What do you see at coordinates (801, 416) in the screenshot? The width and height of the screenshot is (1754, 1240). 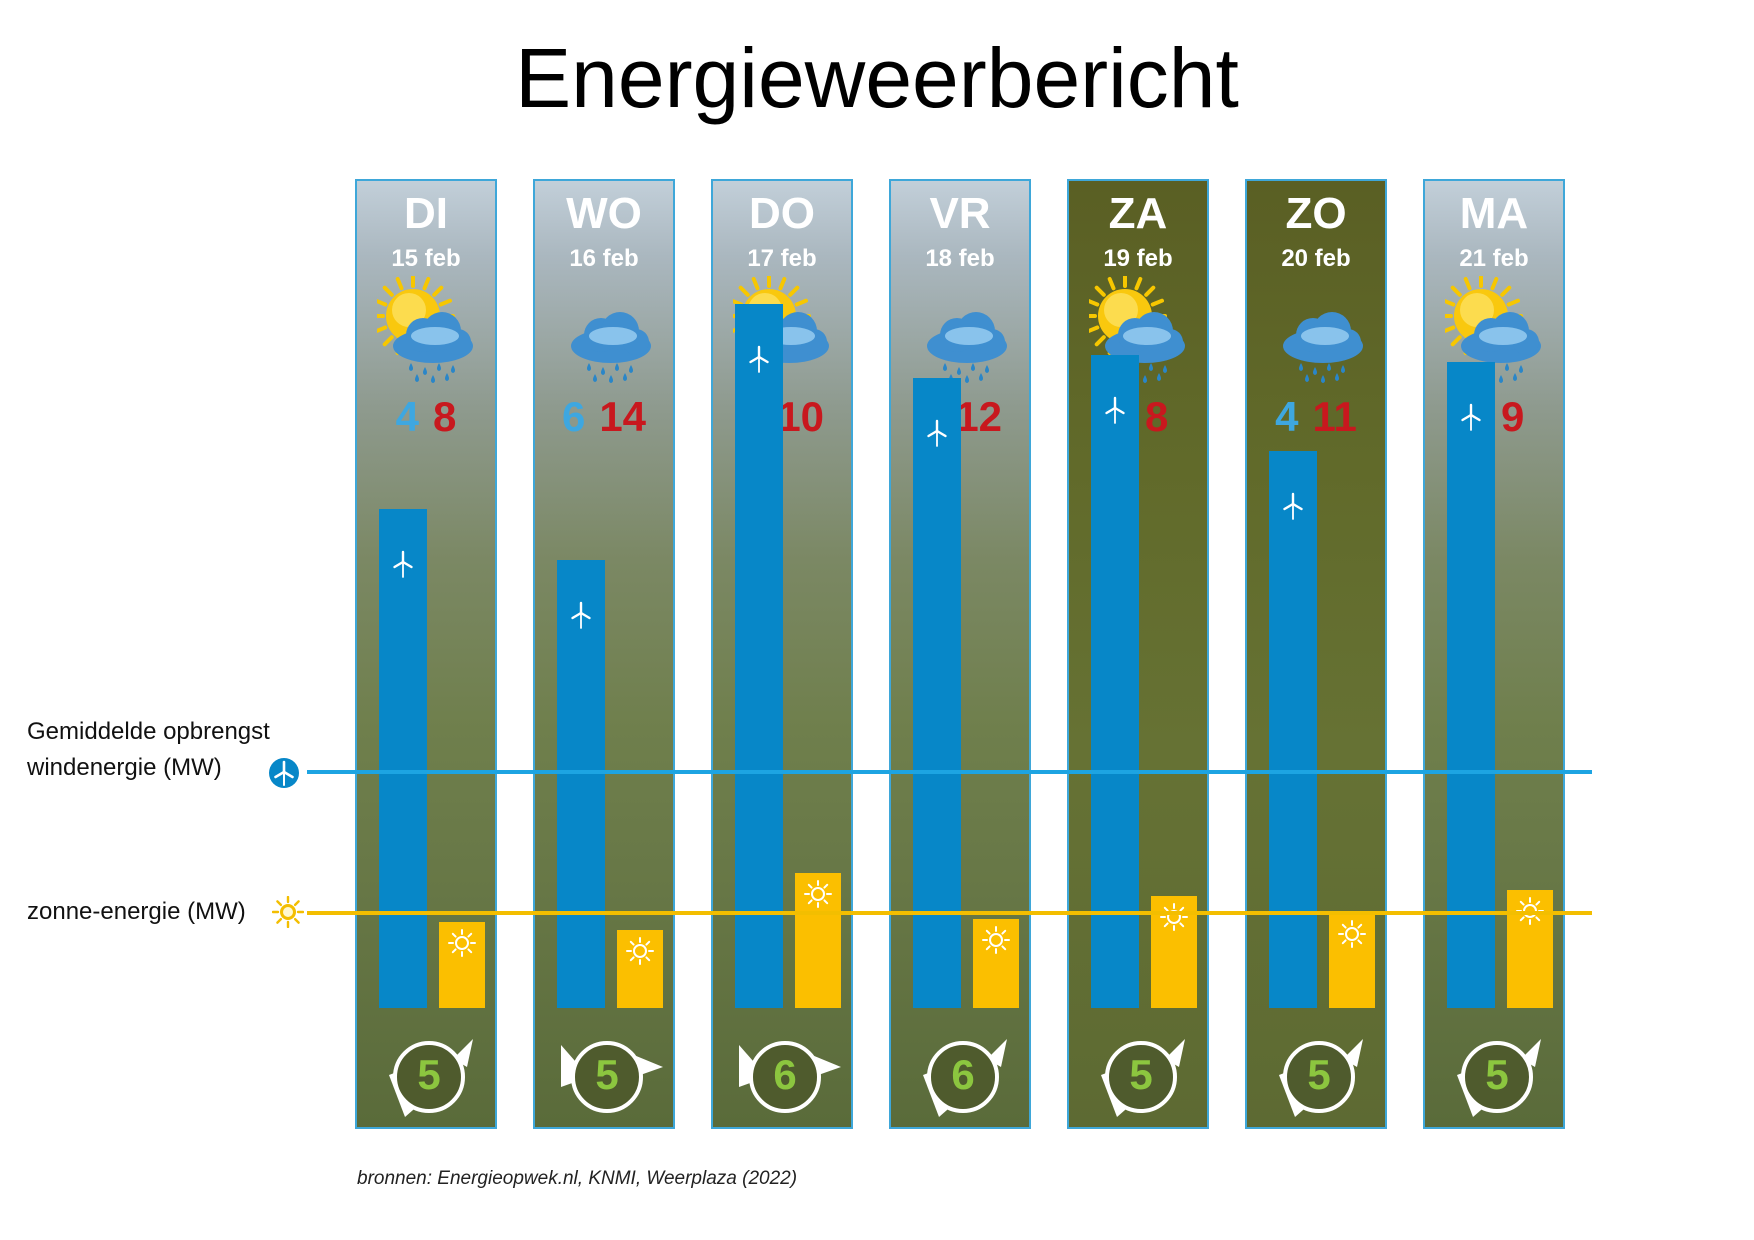 I see `max-temperature: 10` at bounding box center [801, 416].